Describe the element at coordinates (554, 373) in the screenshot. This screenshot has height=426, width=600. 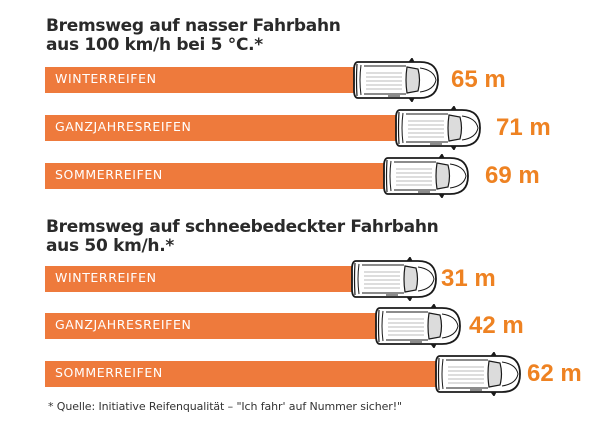
I see `value-label: 62 m` at that location.